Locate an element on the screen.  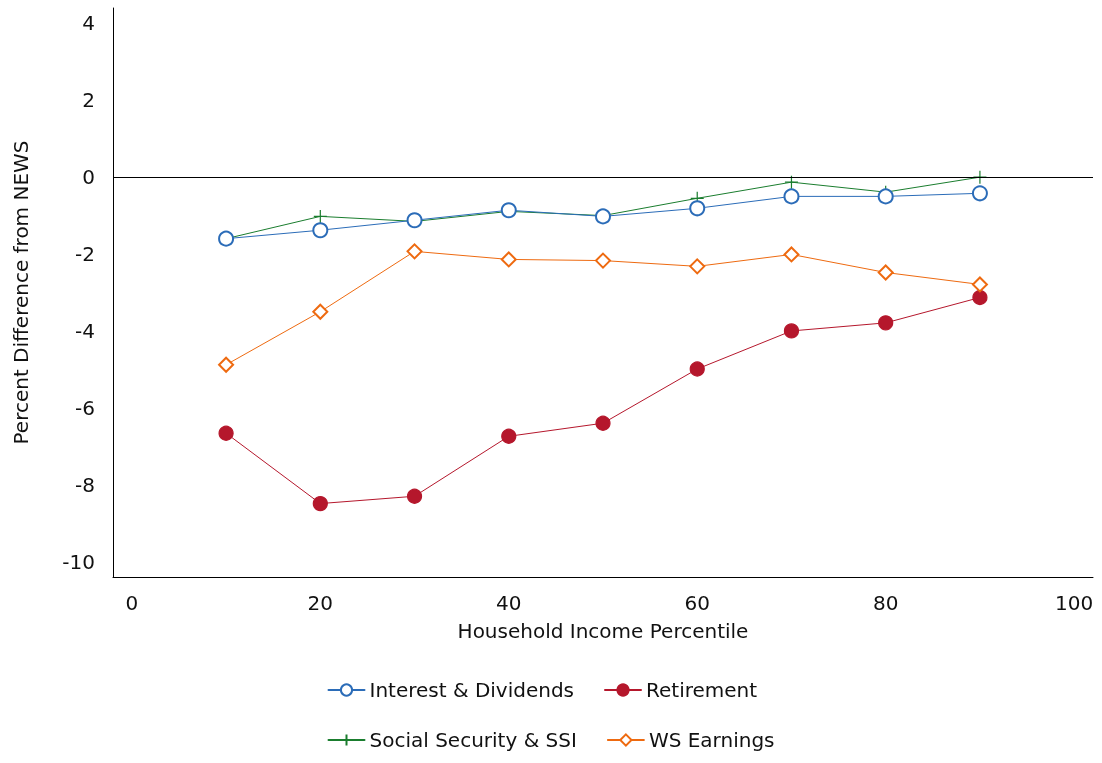
y-tick-label: -2 is located at coordinates (85, 254).